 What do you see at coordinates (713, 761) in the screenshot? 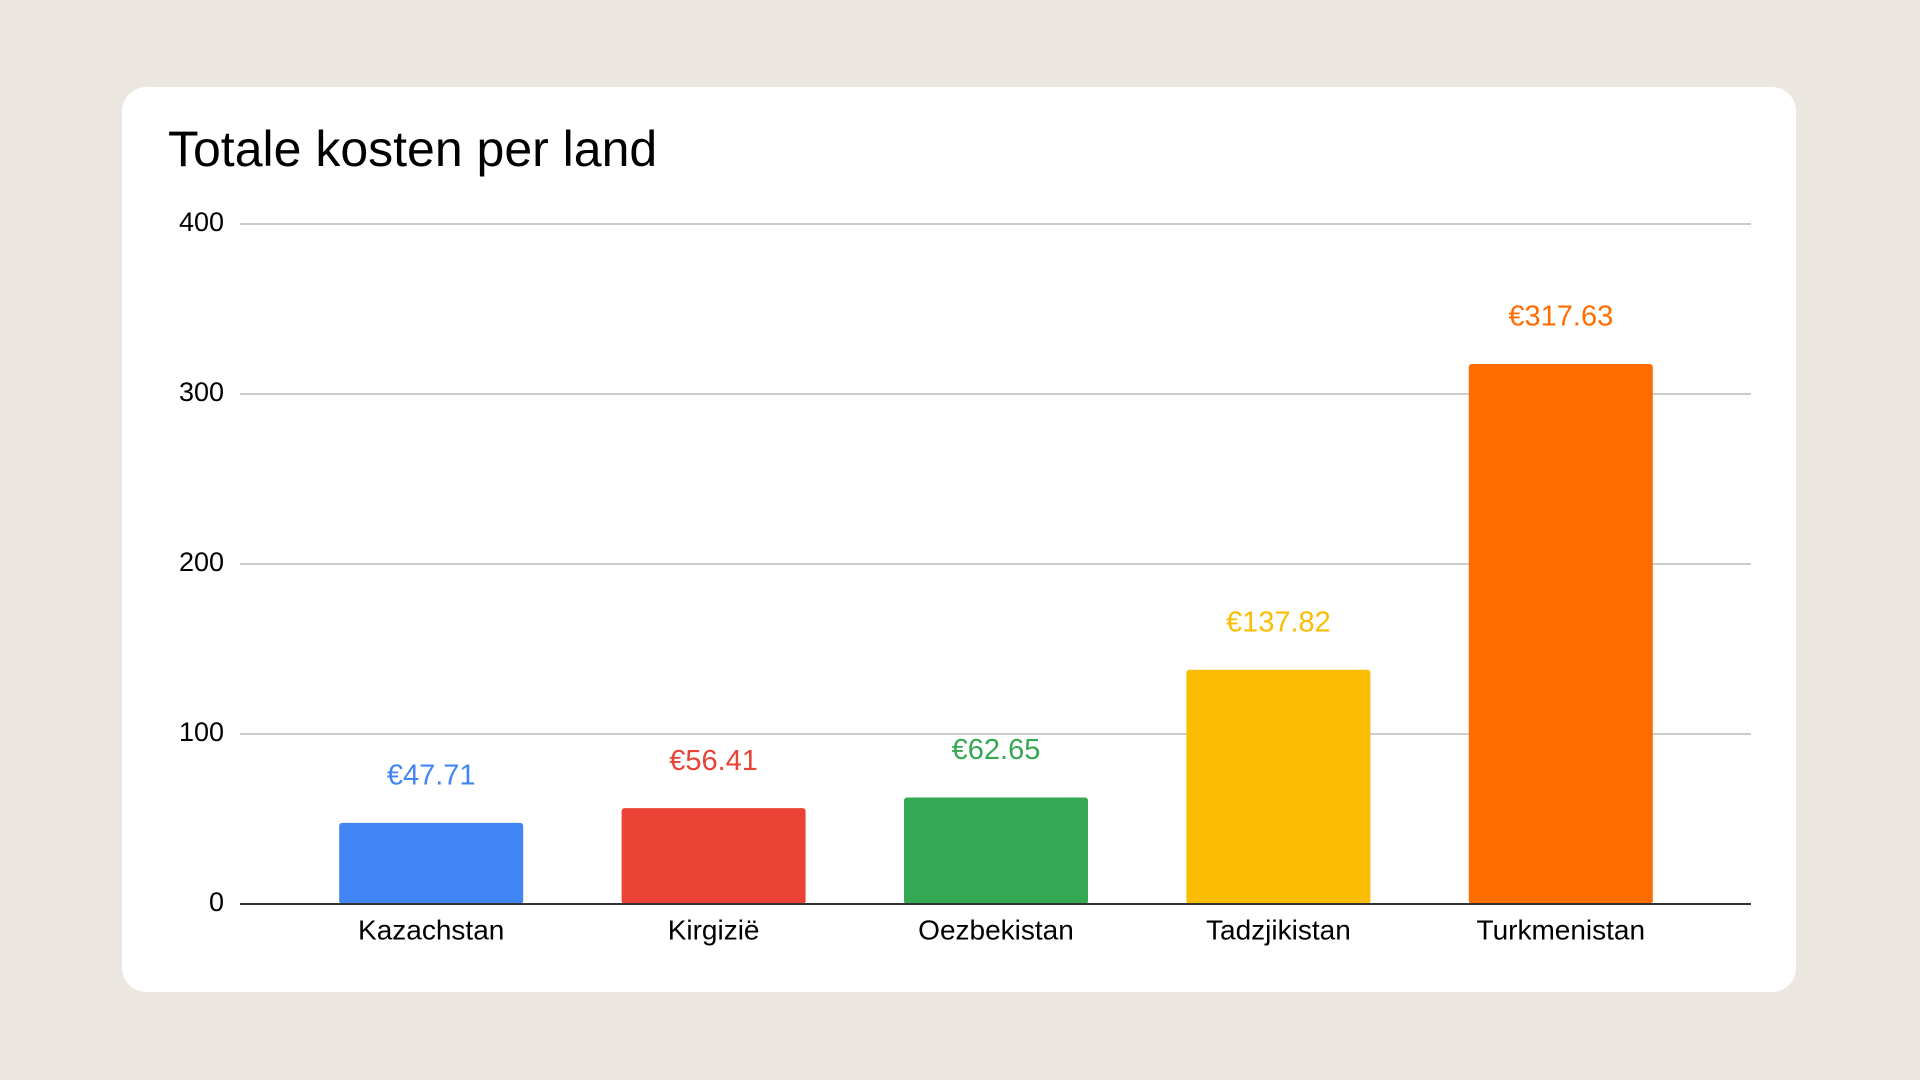
I see `value-label: €56.41` at bounding box center [713, 761].